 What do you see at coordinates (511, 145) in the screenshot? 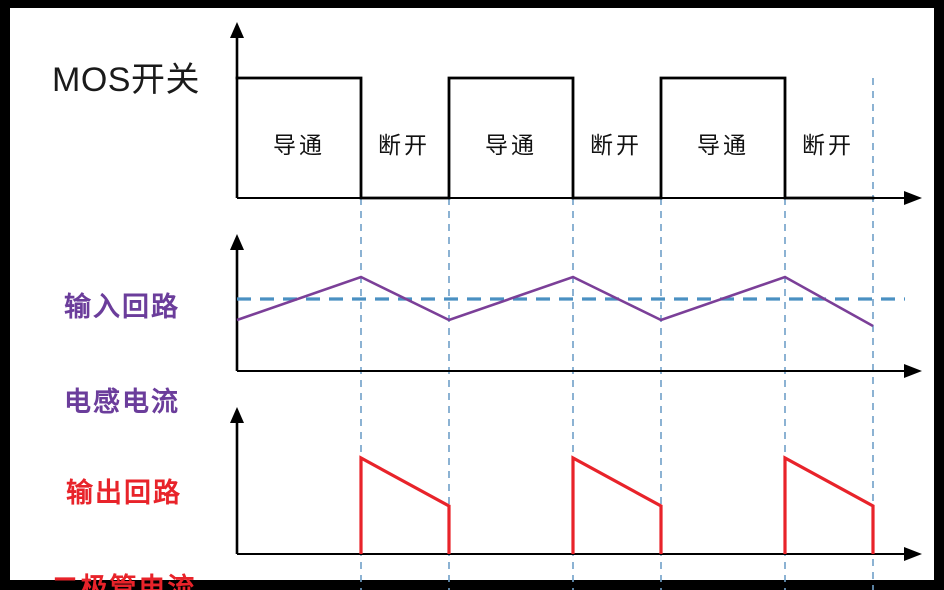
I see `state-label-2: 导通` at bounding box center [511, 145].